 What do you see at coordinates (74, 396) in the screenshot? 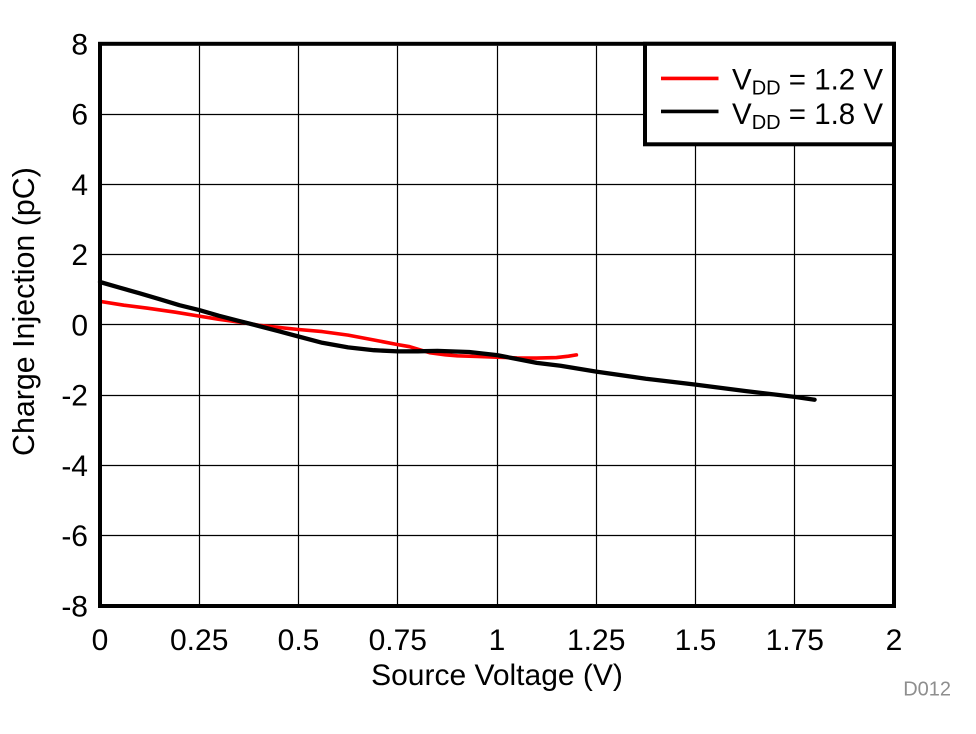
I see `svg-text: -2` at bounding box center [74, 396].